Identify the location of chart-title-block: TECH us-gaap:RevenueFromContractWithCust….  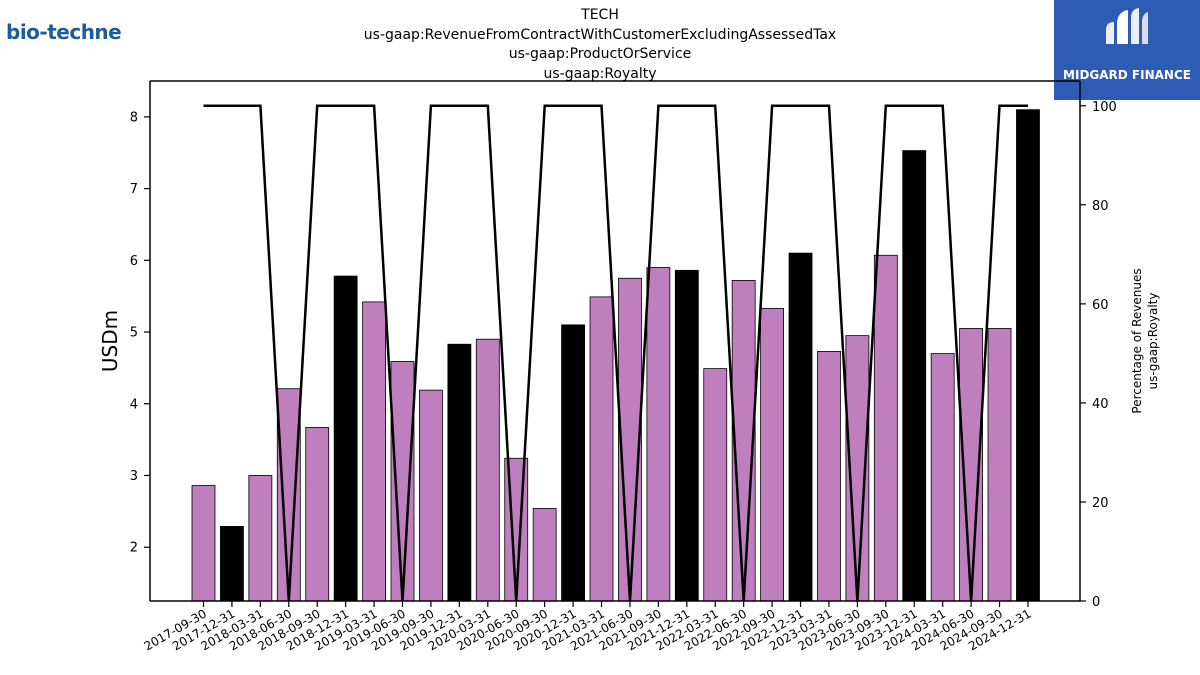
(600, 45).